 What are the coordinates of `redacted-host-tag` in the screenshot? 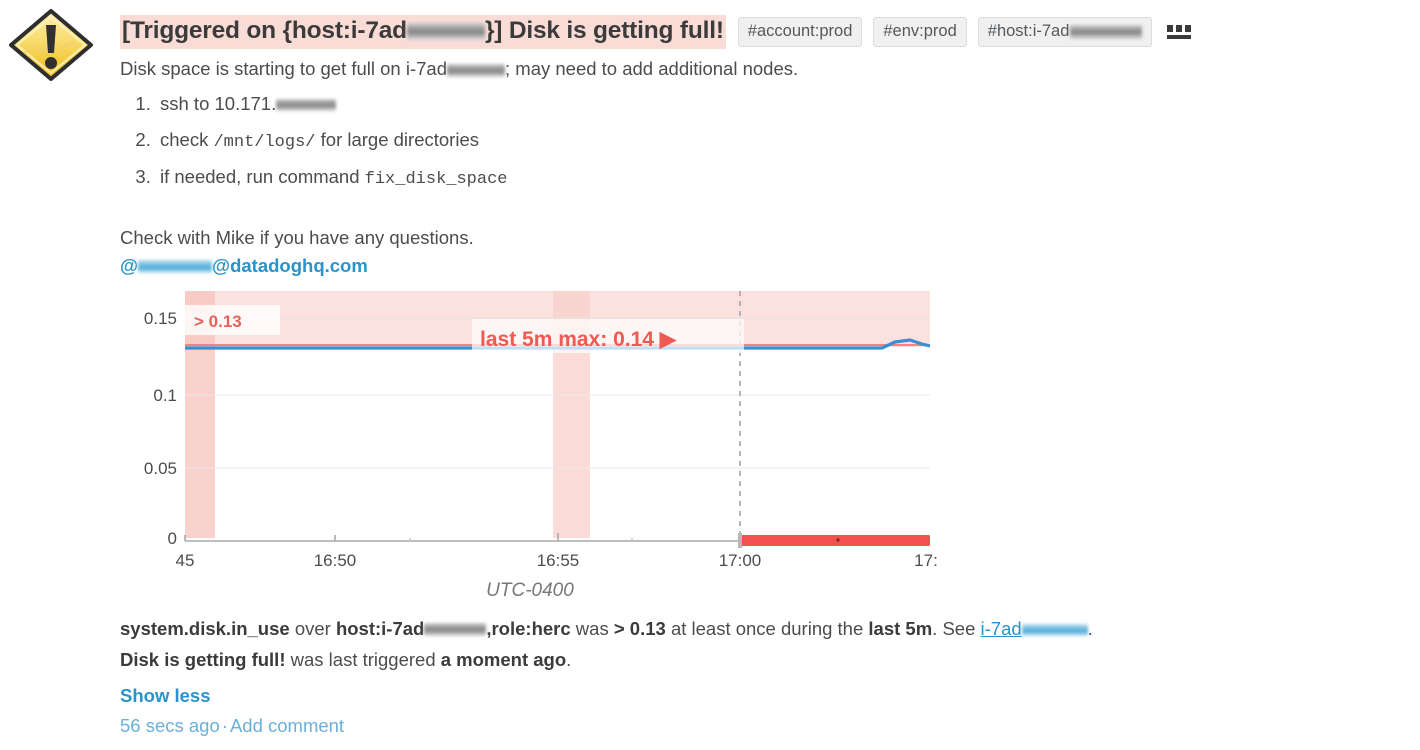 It's located at (1106, 31).